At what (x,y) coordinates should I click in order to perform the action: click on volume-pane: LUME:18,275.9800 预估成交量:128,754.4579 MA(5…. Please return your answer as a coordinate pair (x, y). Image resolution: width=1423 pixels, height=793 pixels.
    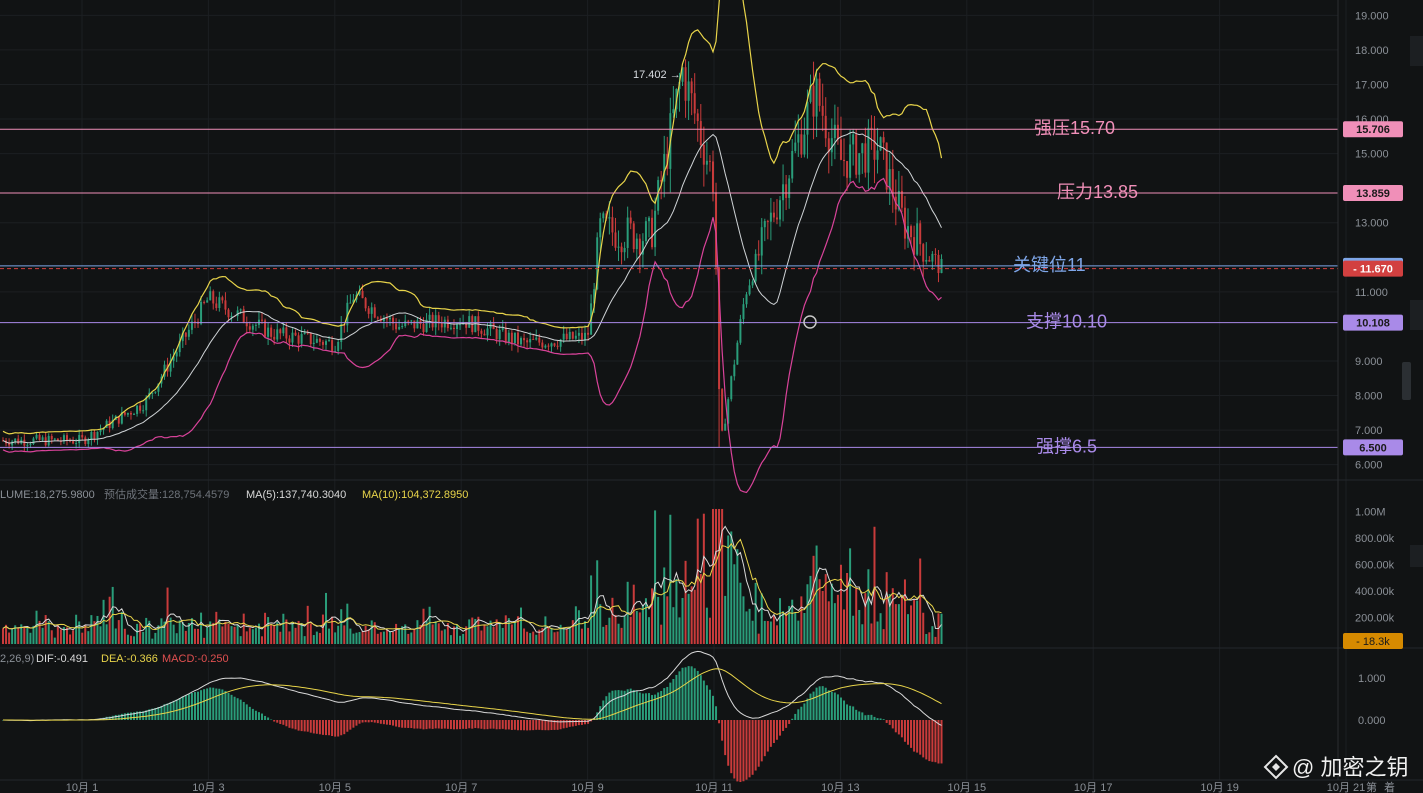
    Looking at the image, I should click on (471, 565).